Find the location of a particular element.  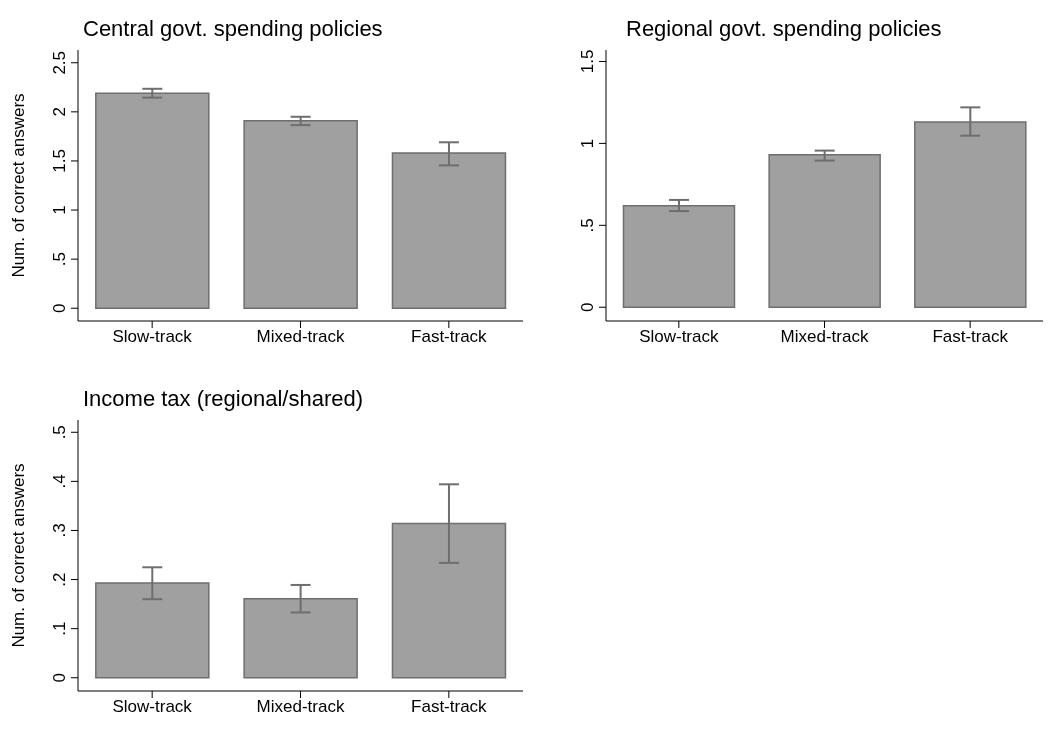

y-tick-label: .2 is located at coordinates (59, 579).